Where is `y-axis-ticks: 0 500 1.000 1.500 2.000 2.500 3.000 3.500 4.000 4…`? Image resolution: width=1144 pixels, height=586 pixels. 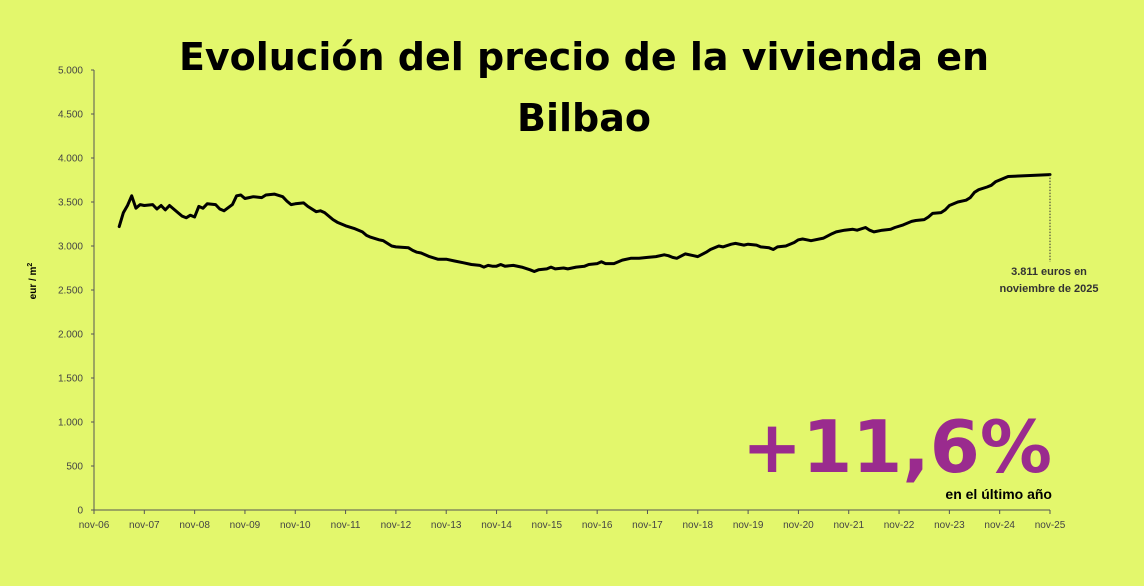
y-axis-ticks: 0 500 1.000 1.500 2.000 2.500 3.000 3.500 4.000 4… is located at coordinates (76, 291).